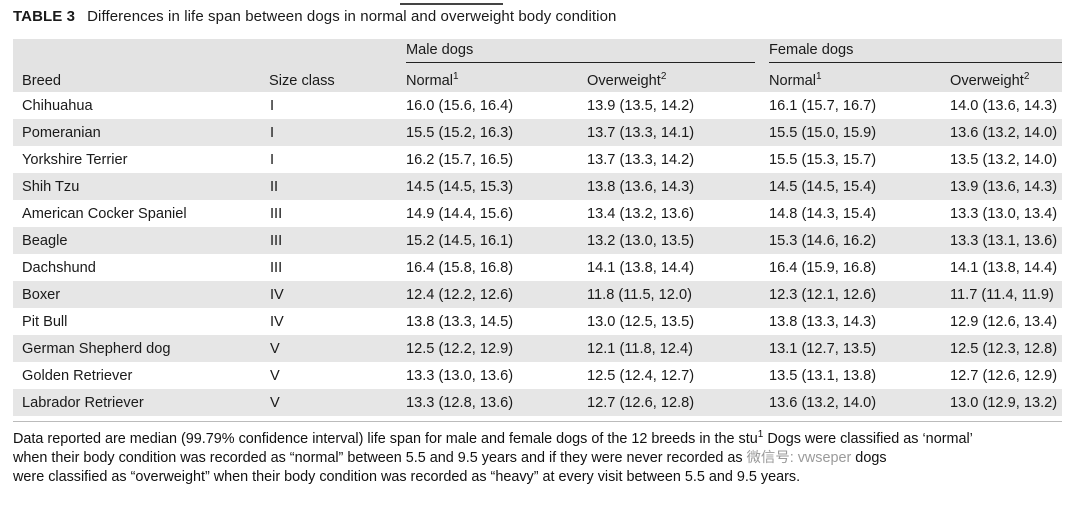 Image resolution: width=1080 pixels, height=505 pixels. I want to click on female-overweight-cell: 13.6 (13.2, 14.0), so click(1001, 132).